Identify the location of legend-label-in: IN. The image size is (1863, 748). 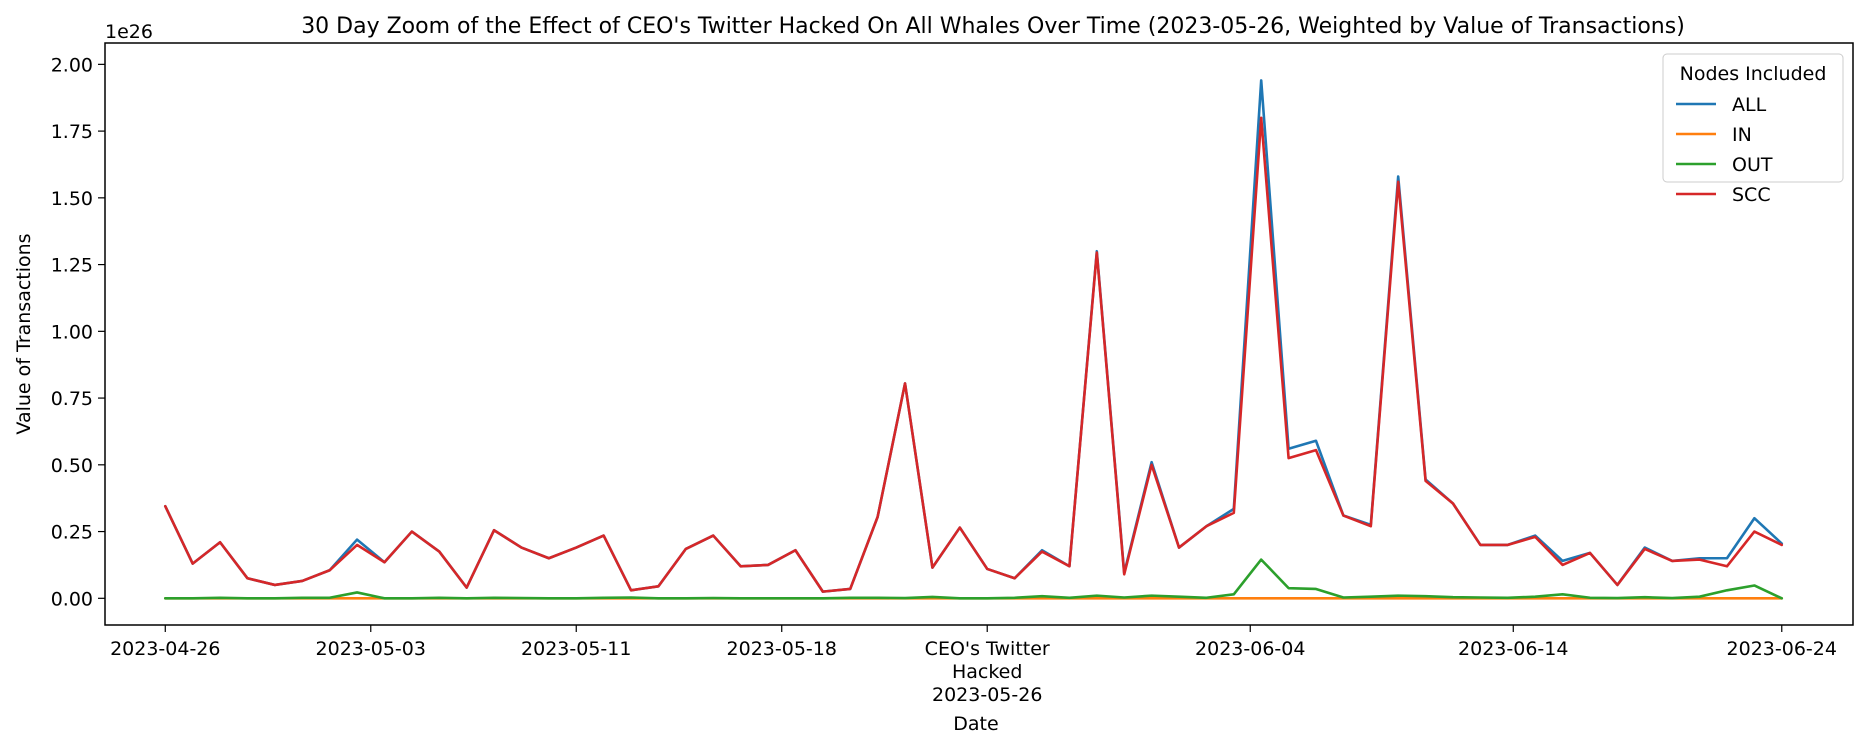
(1742, 135).